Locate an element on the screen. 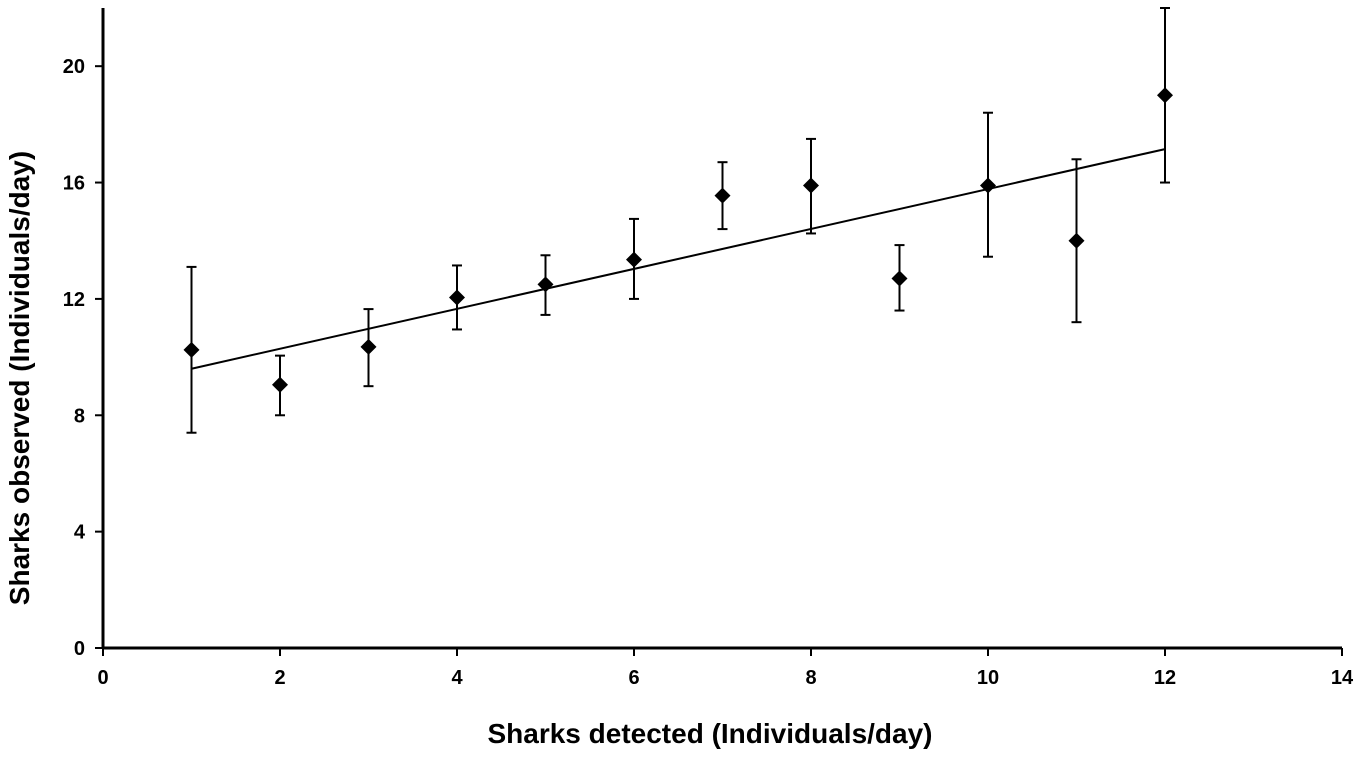 The width and height of the screenshot is (1365, 759). y-tick-label: 20 is located at coordinates (74, 67).